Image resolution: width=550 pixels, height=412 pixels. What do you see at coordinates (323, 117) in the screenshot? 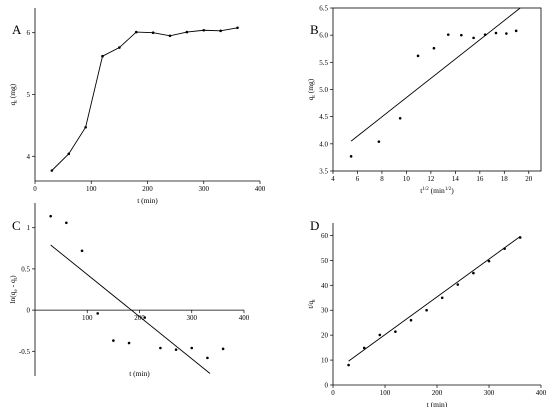
I see `y-tick-label: 4.5` at bounding box center [323, 117].